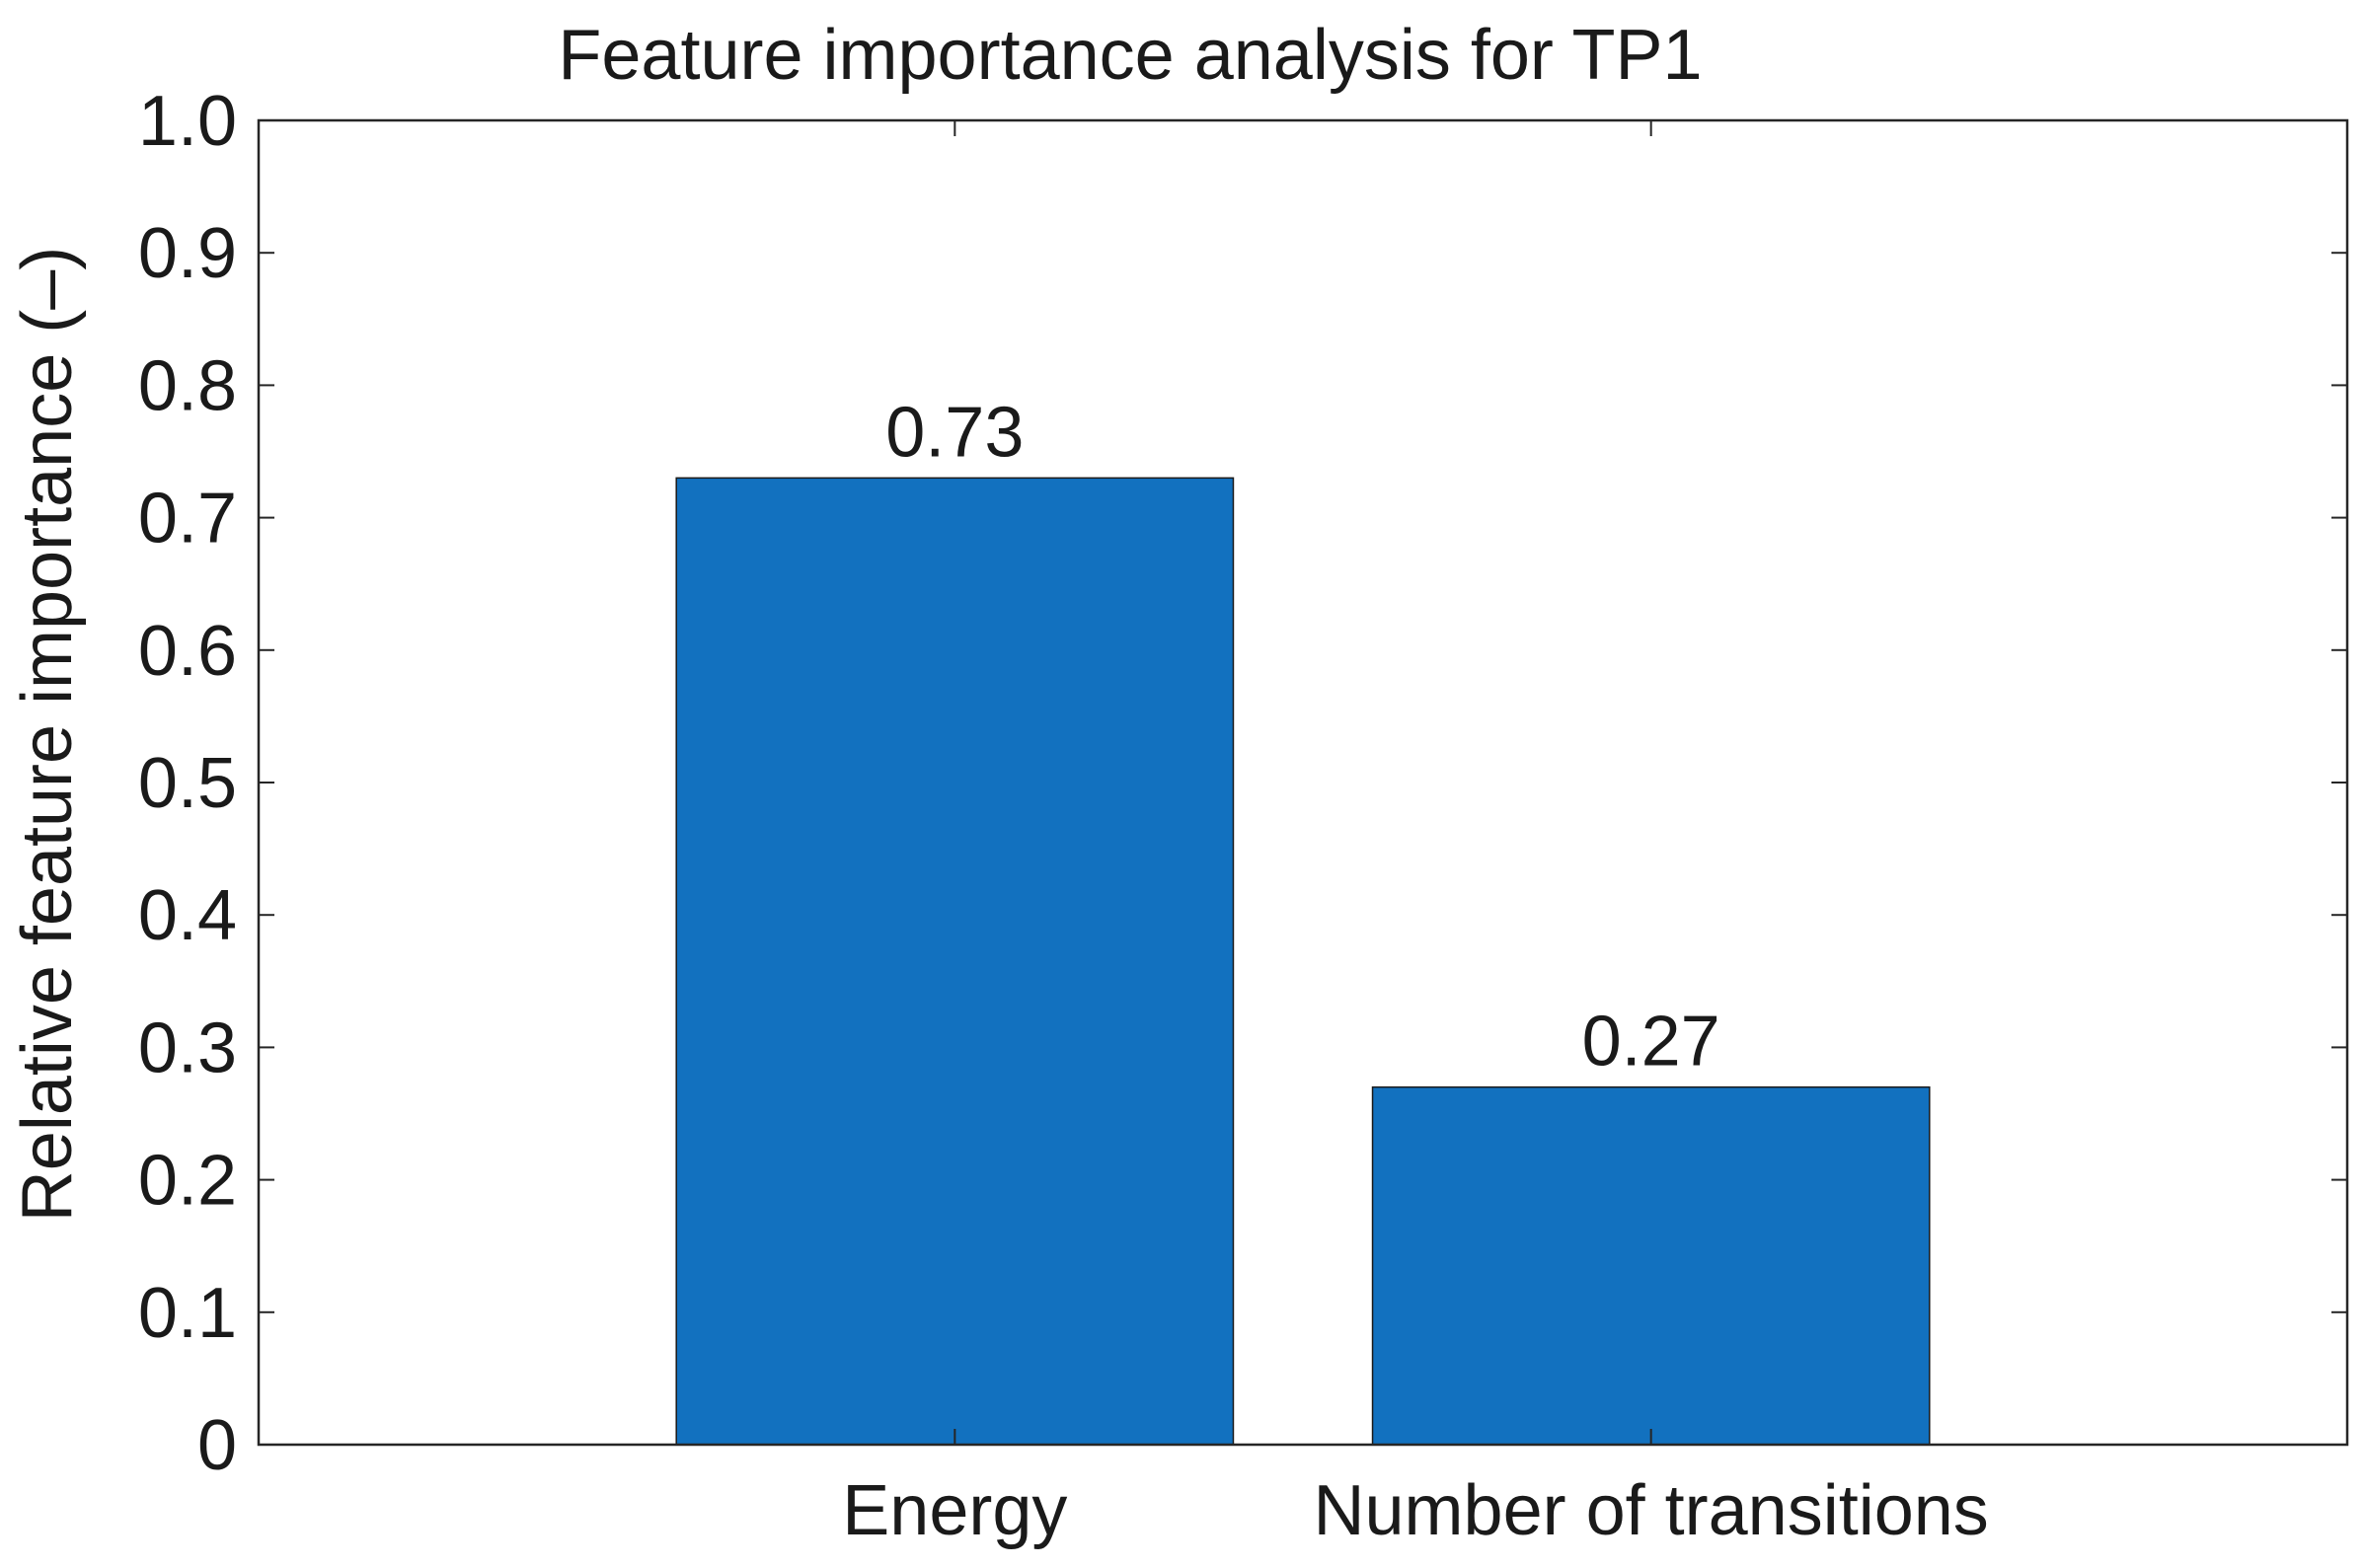  Describe the element at coordinates (1651, 1510) in the screenshot. I see `x-tick-label: Number of transitions` at that location.